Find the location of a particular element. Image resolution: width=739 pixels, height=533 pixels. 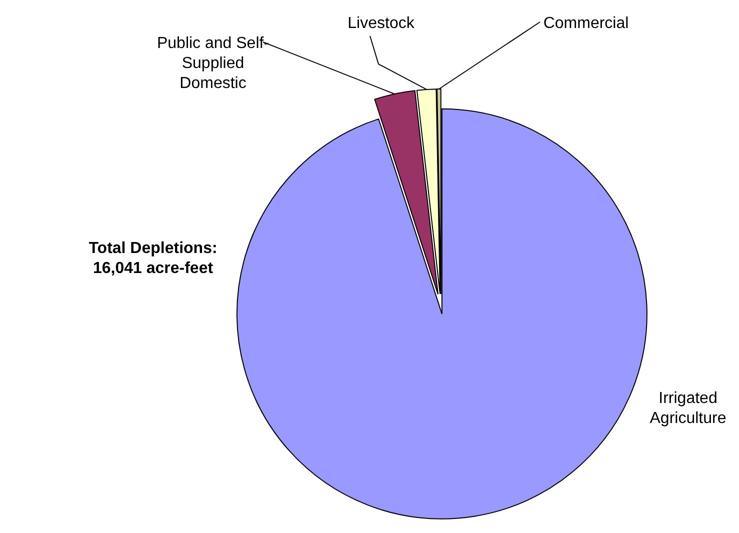

slice-label: Livestock is located at coordinates (382, 23).